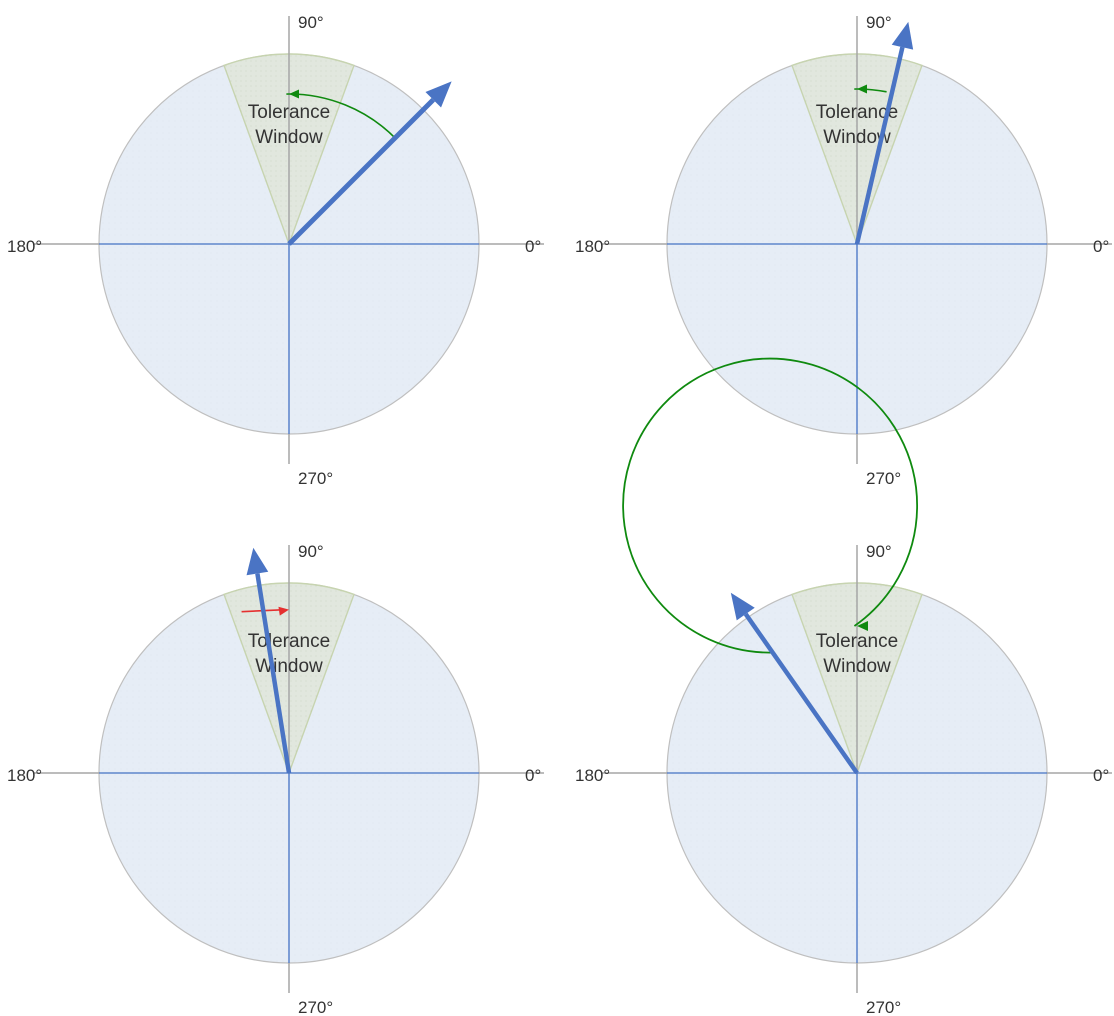 This screenshot has height=1016, width=1114. I want to click on rotation-loop, so click(770, 505).